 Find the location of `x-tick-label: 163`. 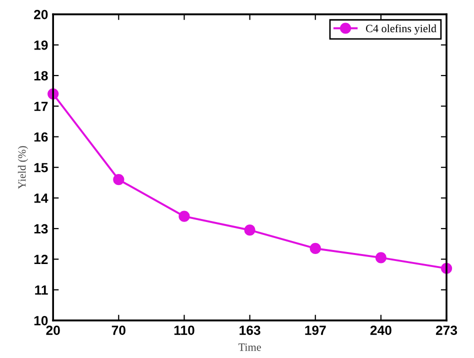

x-tick-label: 163 is located at coordinates (250, 330).